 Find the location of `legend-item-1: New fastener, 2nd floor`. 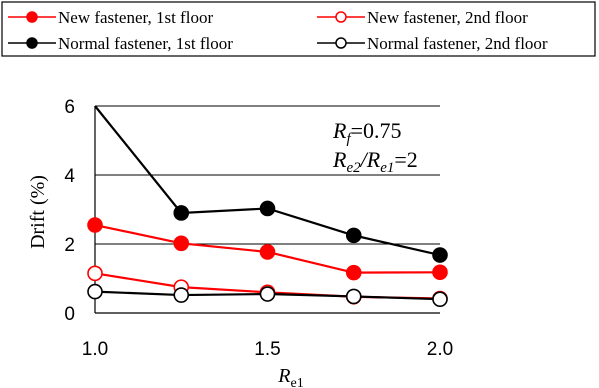

legend-item-1: New fastener, 2nd floor is located at coordinates (422, 17).